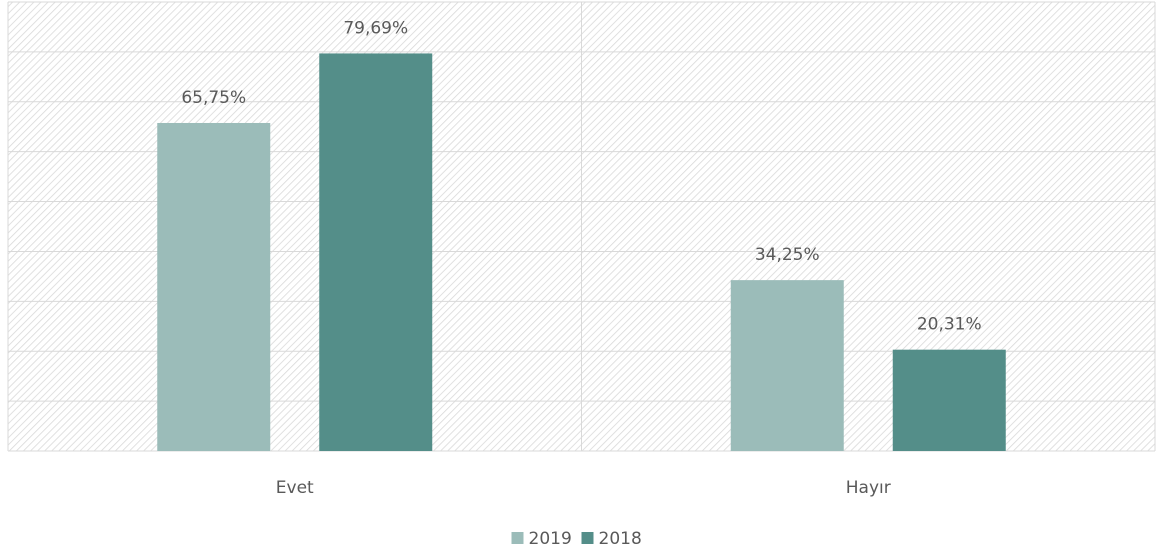 This screenshot has height=554, width=1158. I want to click on x-tick-label: Evet, so click(295, 488).